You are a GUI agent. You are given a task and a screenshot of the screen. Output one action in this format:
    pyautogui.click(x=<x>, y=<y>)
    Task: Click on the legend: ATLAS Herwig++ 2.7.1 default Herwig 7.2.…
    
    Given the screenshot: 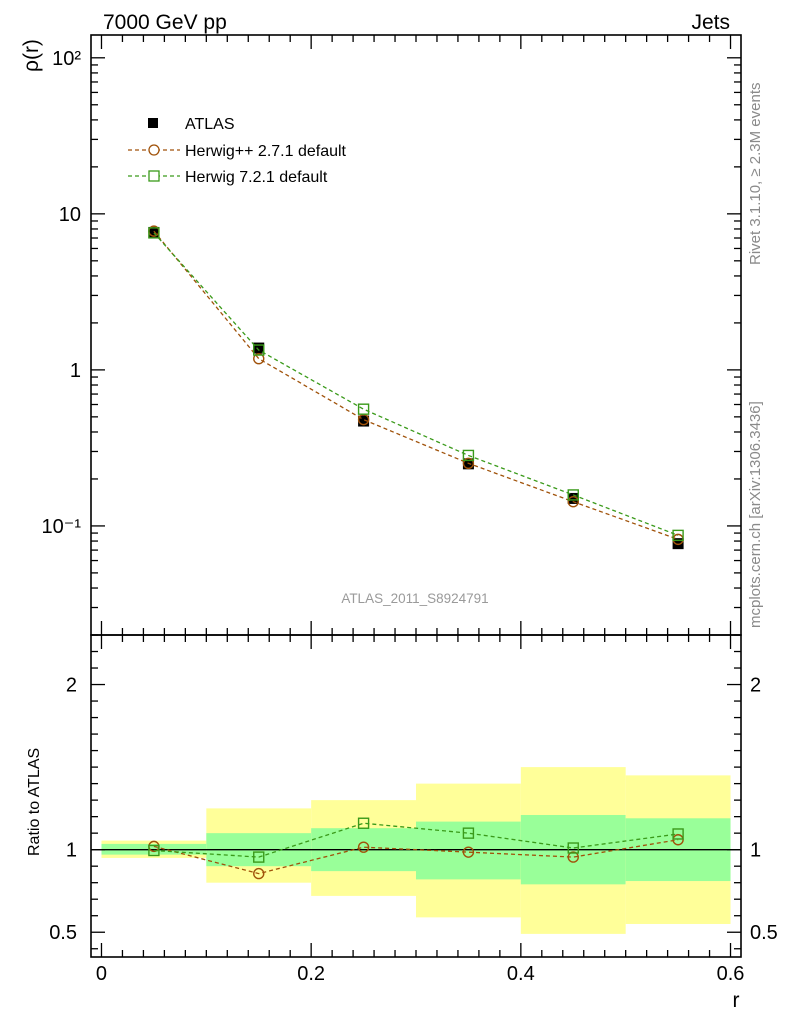 What is the action you would take?
    pyautogui.click(x=237, y=151)
    